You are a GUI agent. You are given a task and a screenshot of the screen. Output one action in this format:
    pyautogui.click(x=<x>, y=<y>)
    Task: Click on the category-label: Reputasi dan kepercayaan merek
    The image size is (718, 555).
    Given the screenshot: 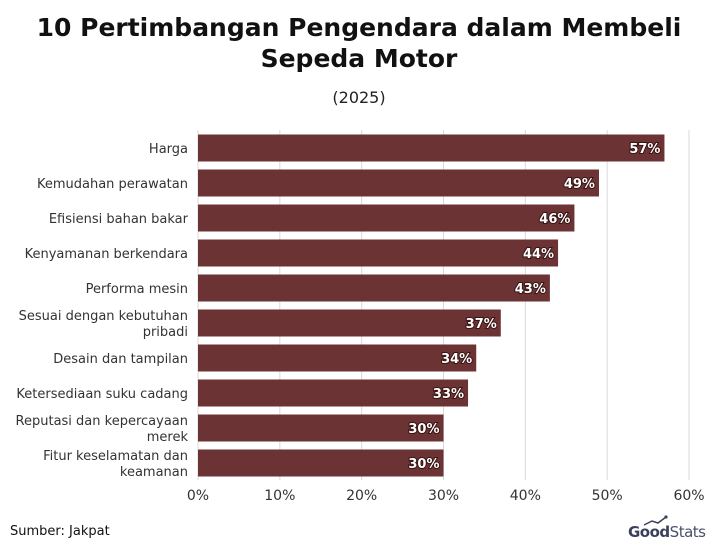 What is the action you would take?
    pyautogui.click(x=102, y=429)
    